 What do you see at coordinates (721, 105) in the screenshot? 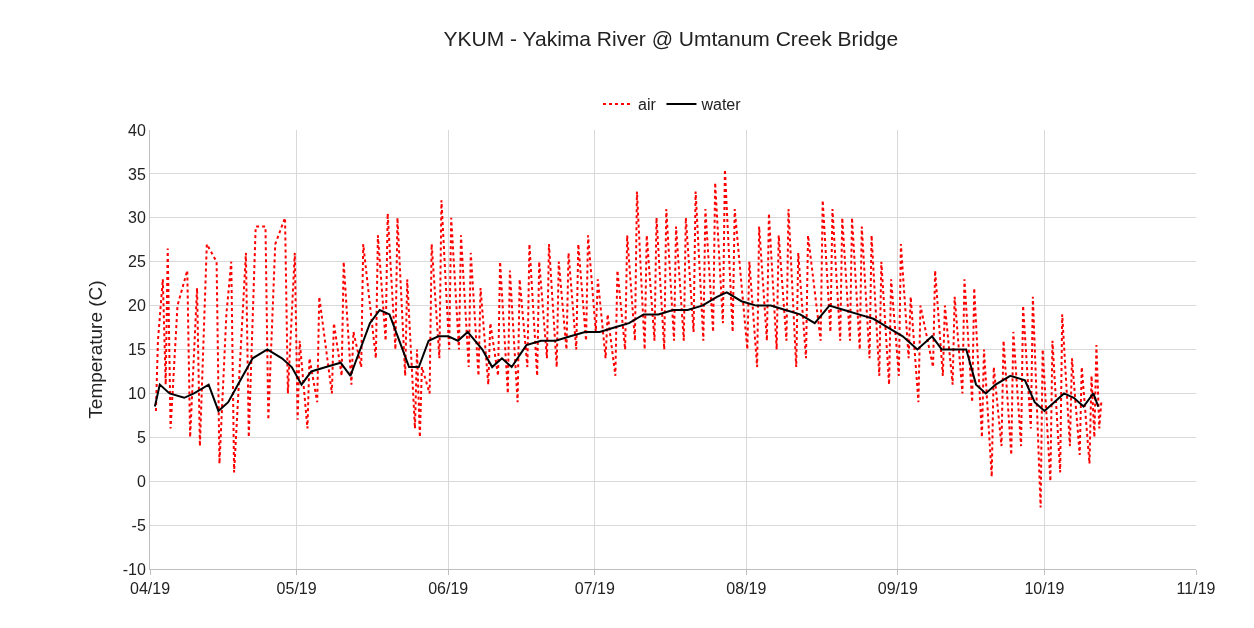
I see `legend-label: water` at bounding box center [721, 105].